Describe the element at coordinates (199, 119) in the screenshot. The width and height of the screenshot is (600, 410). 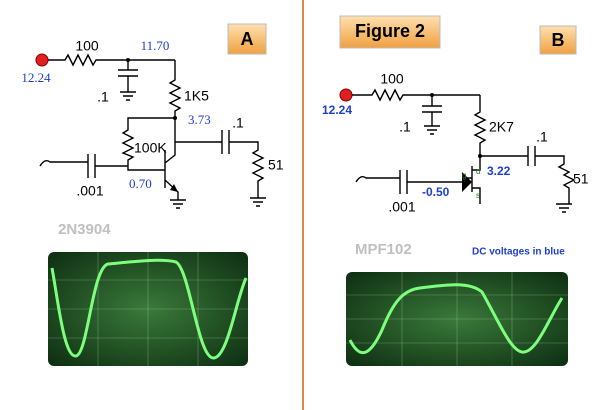
I see `voltage-label: 3.73` at that location.